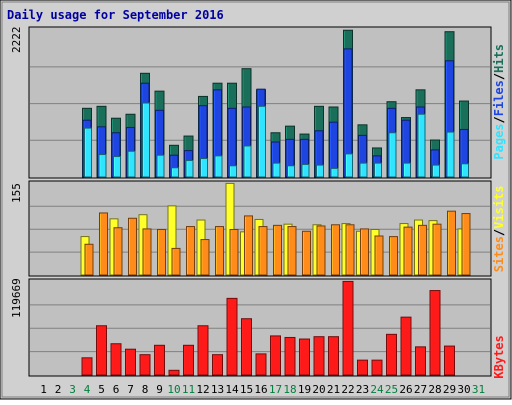 The height and width of the screenshot is (405, 512). I want to click on panel-visits-max-label: 155, so click(16, 193).